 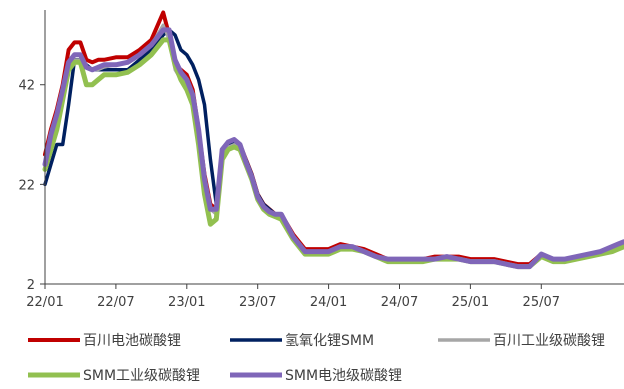 What do you see at coordinates (141, 376) in the screenshot?
I see `legend-label-4: SMM工业级碳酸锂` at bounding box center [141, 376].